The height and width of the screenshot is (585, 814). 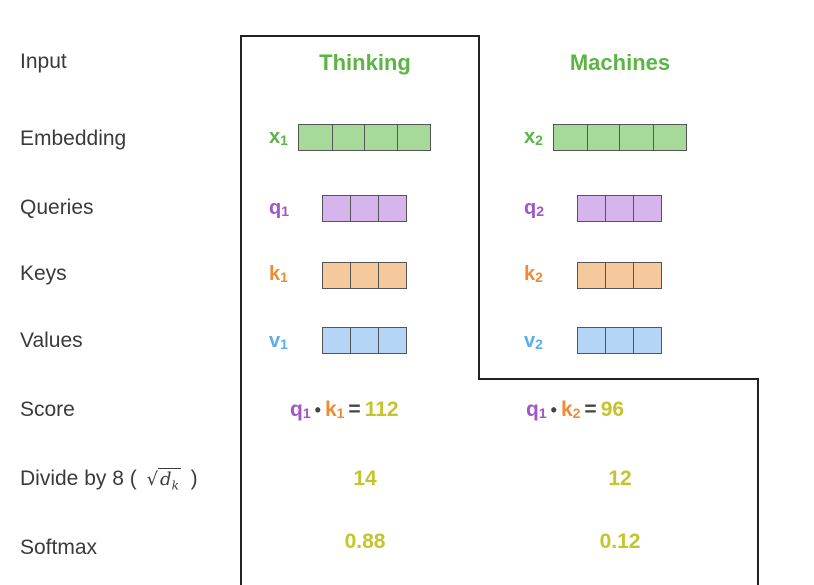 What do you see at coordinates (278, 341) in the screenshot?
I see `symbol-v1: v1` at bounding box center [278, 341].